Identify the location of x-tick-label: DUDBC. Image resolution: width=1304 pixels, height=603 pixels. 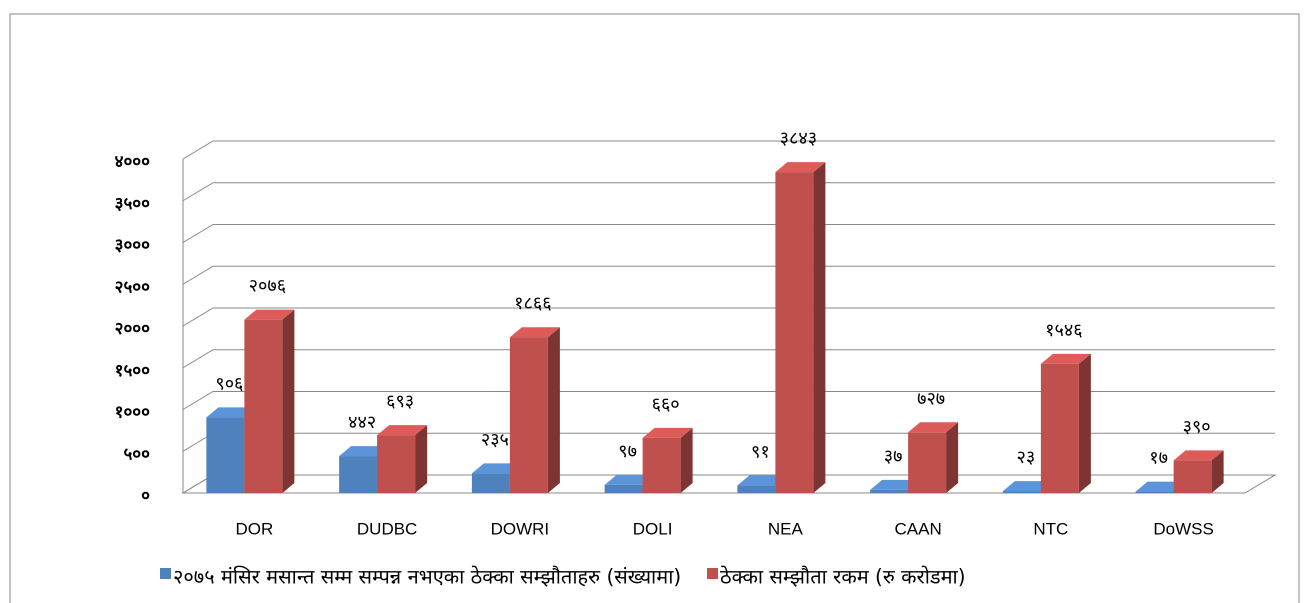
(387, 528).